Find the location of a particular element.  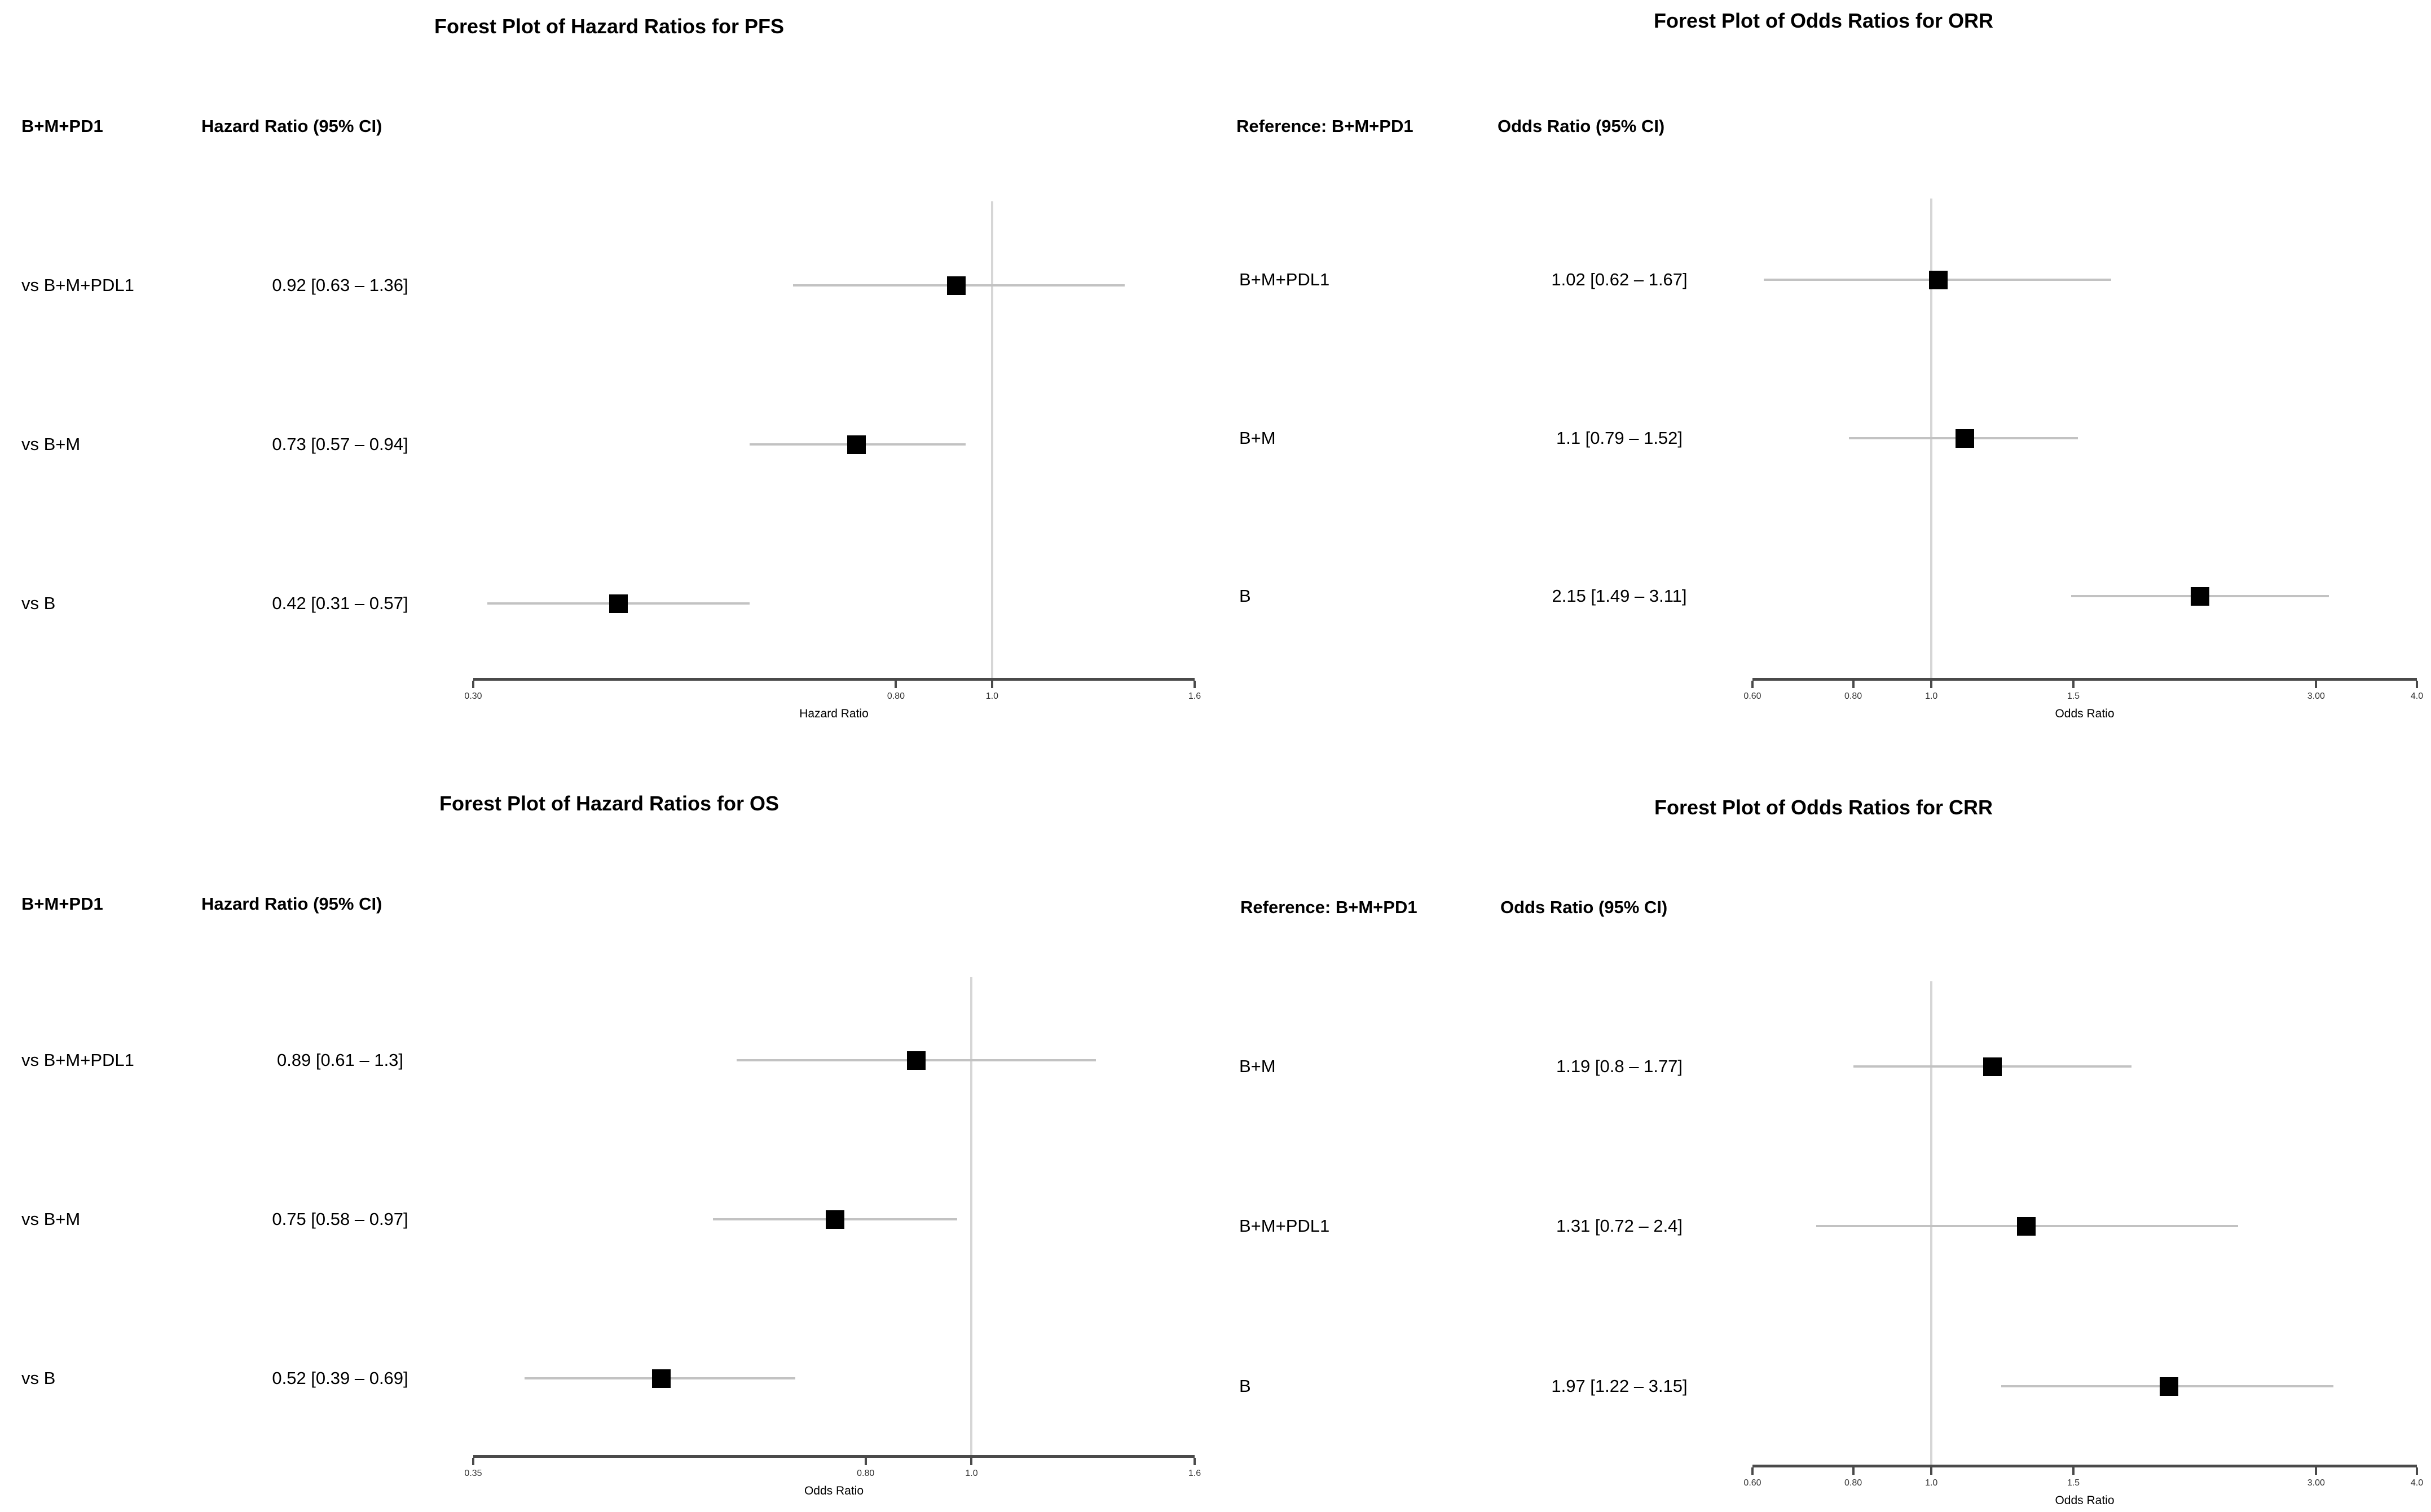

chart-title: Forest Plot of Hazard Ratios for OS is located at coordinates (609, 803).